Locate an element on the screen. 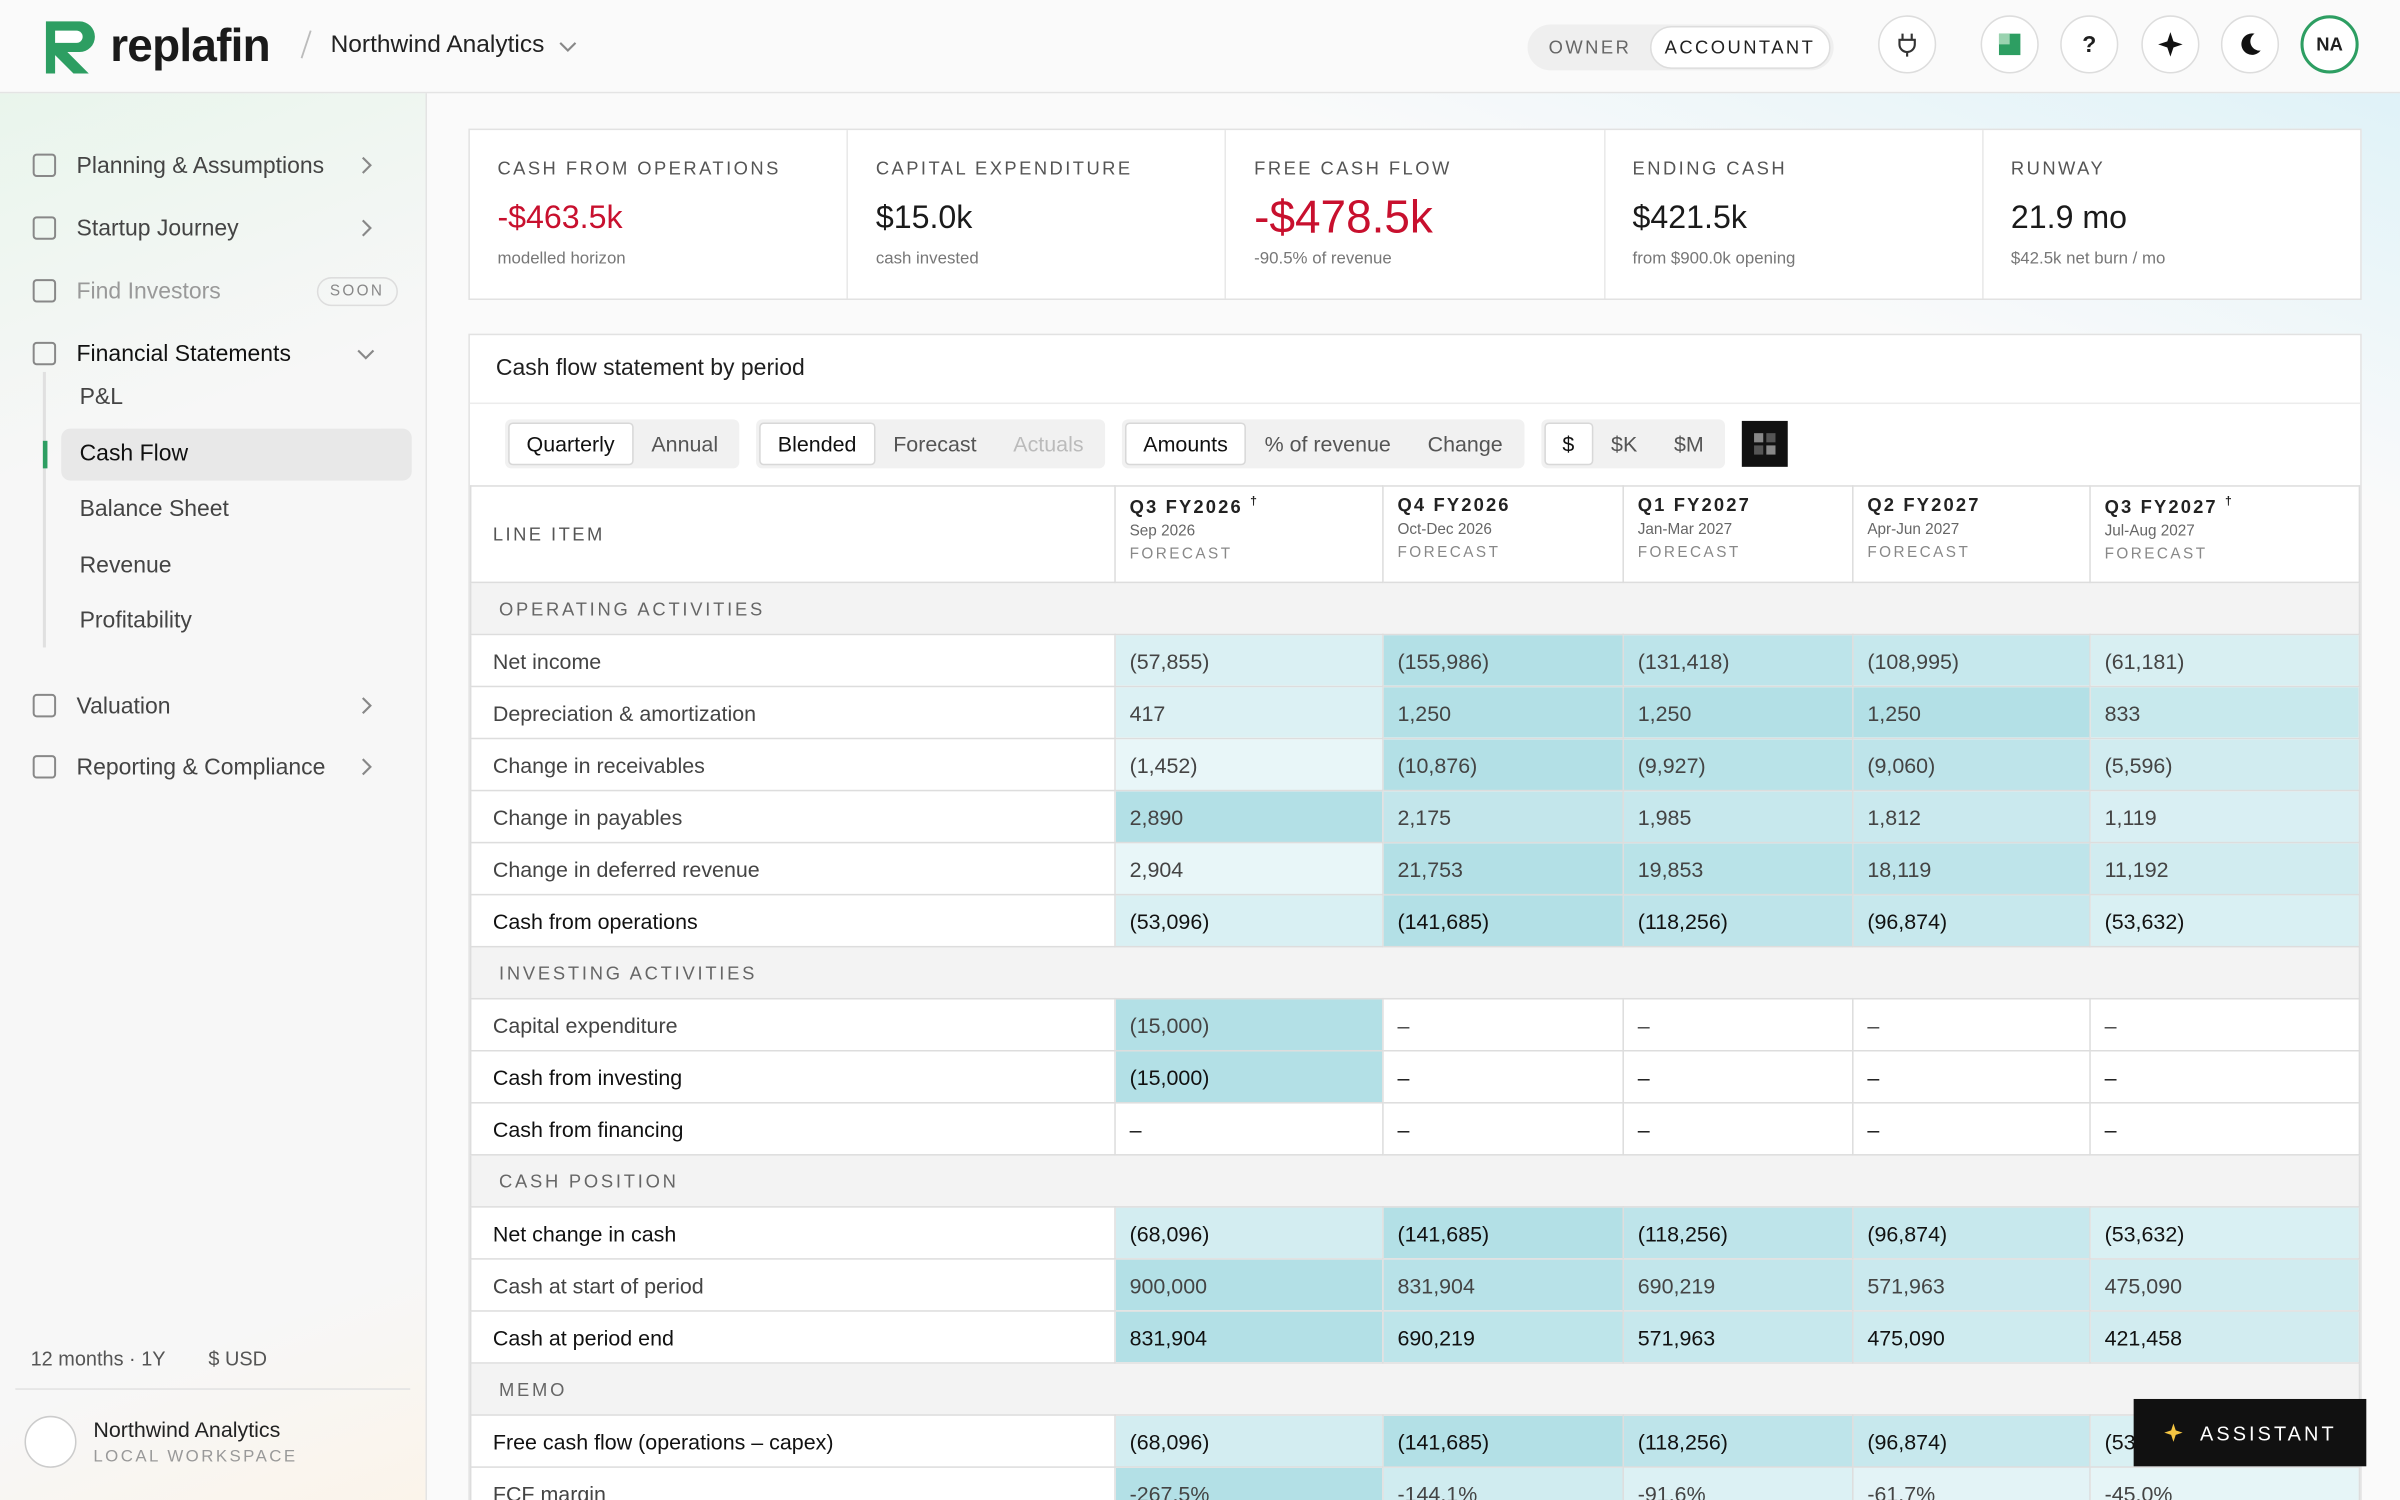 This screenshot has height=1500, width=2400. currency-label: $ USD is located at coordinates (238, 1358).